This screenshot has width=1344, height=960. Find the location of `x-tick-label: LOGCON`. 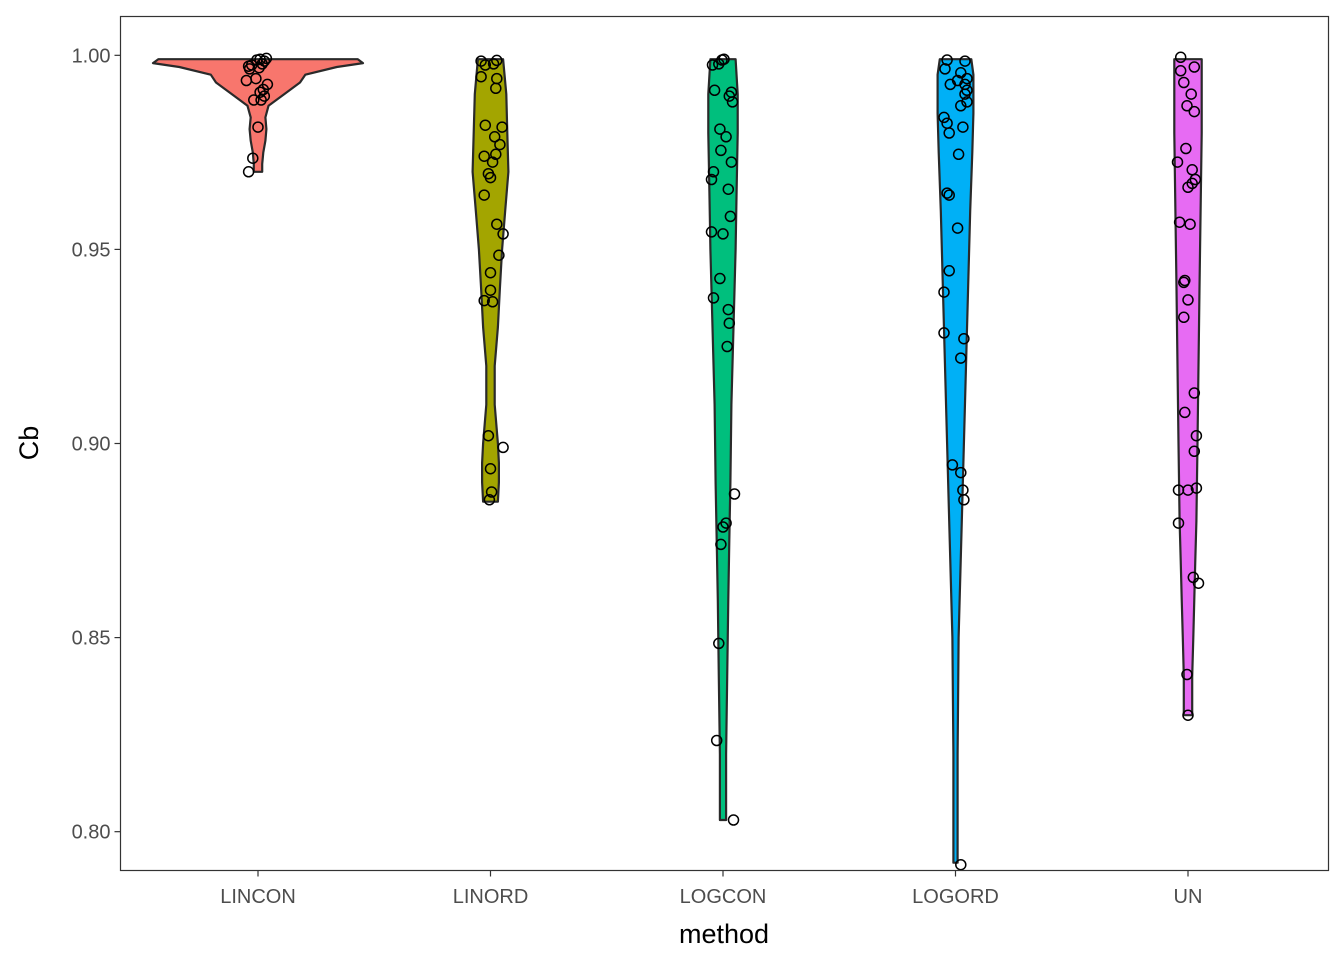

x-tick-label: LOGCON is located at coordinates (723, 897).